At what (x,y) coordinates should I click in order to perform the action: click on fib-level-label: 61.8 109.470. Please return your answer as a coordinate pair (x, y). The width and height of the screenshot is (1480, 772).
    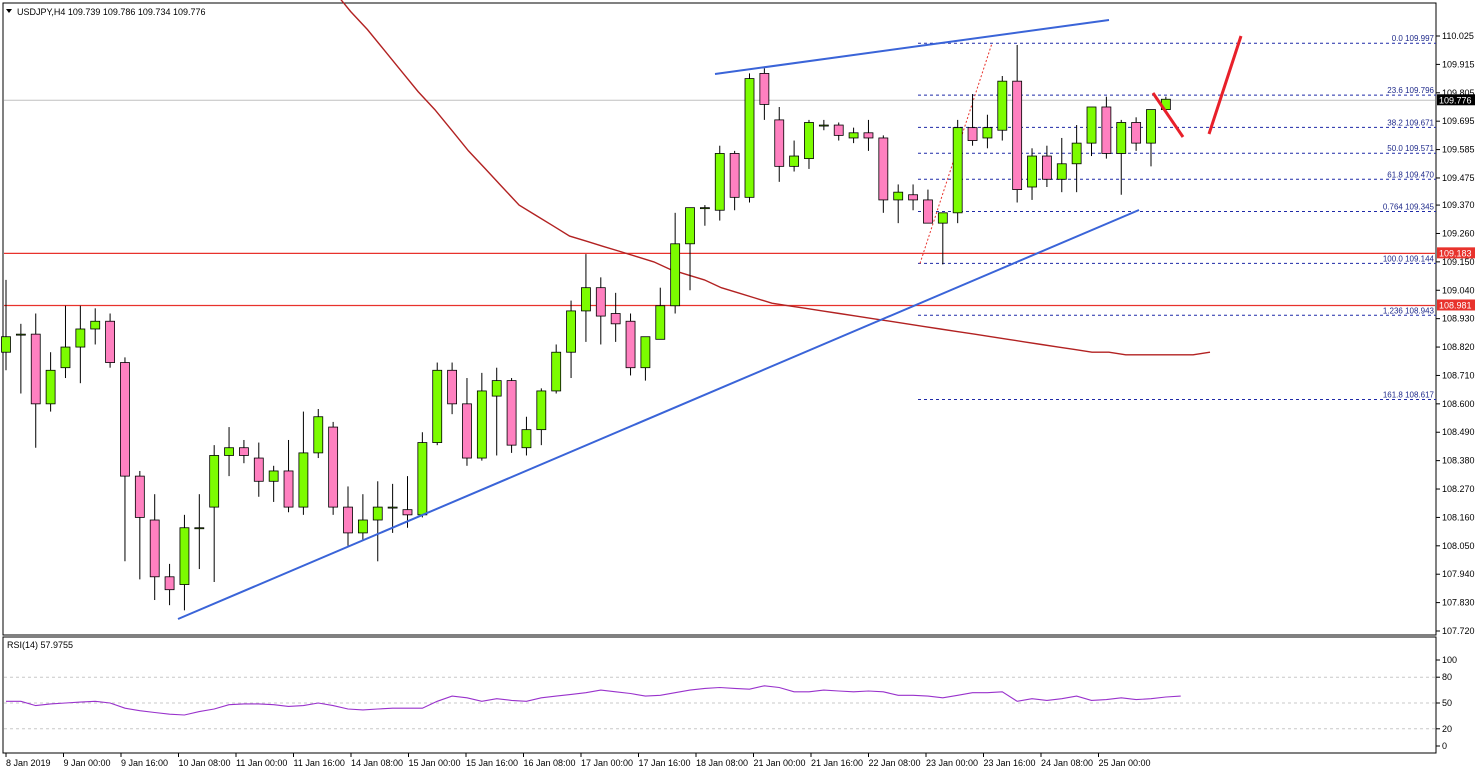
    Looking at the image, I should click on (1410, 174).